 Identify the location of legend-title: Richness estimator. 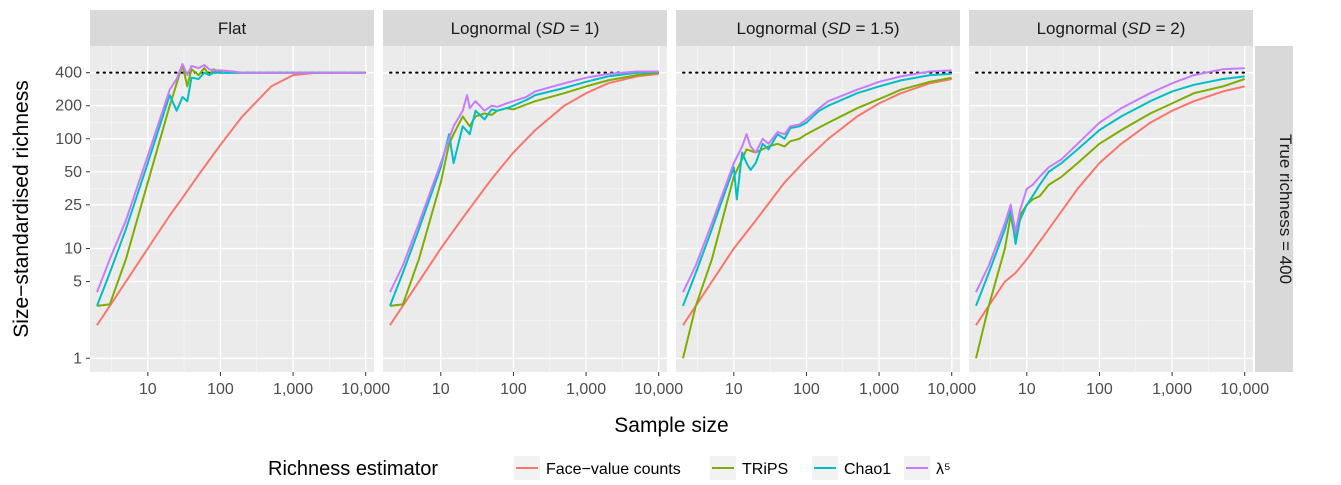
(353, 469).